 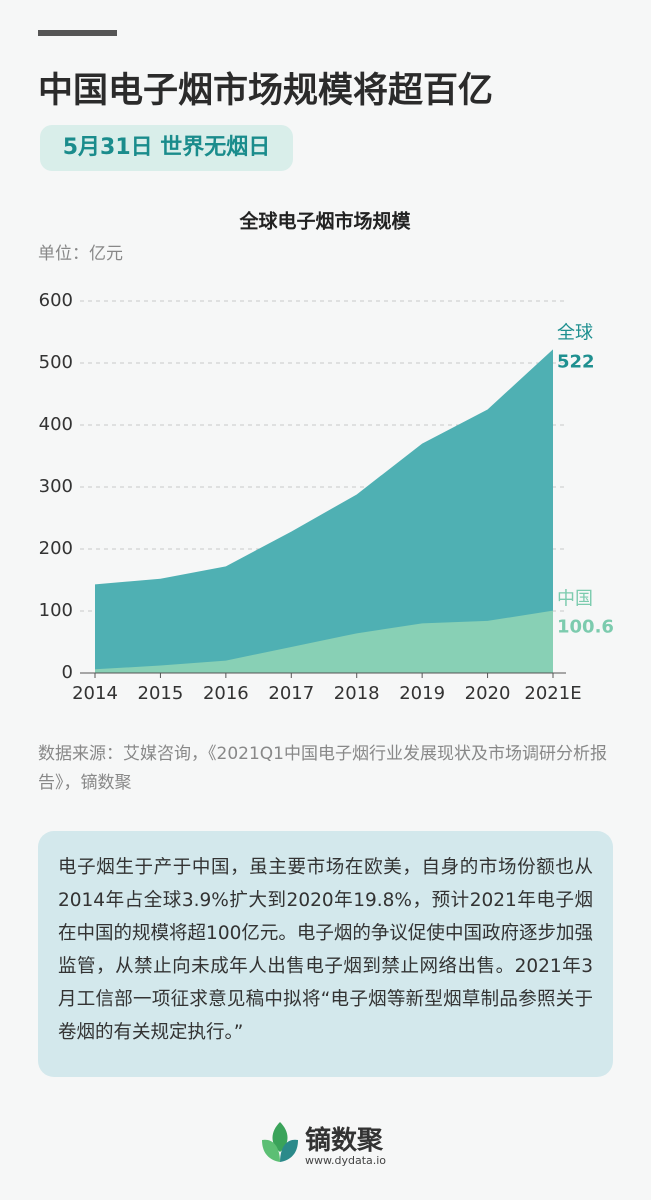 I want to click on value-label: 100.6, so click(x=585, y=627).